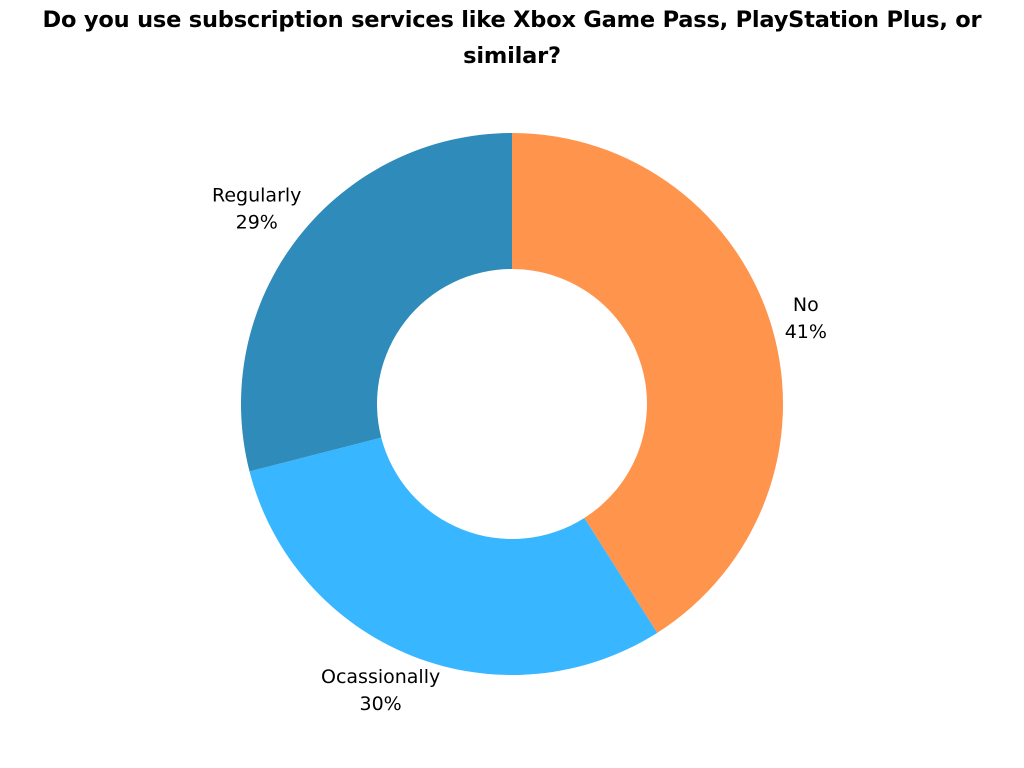  I want to click on slice-label-ocassionally: Ocassionally, so click(380, 677).